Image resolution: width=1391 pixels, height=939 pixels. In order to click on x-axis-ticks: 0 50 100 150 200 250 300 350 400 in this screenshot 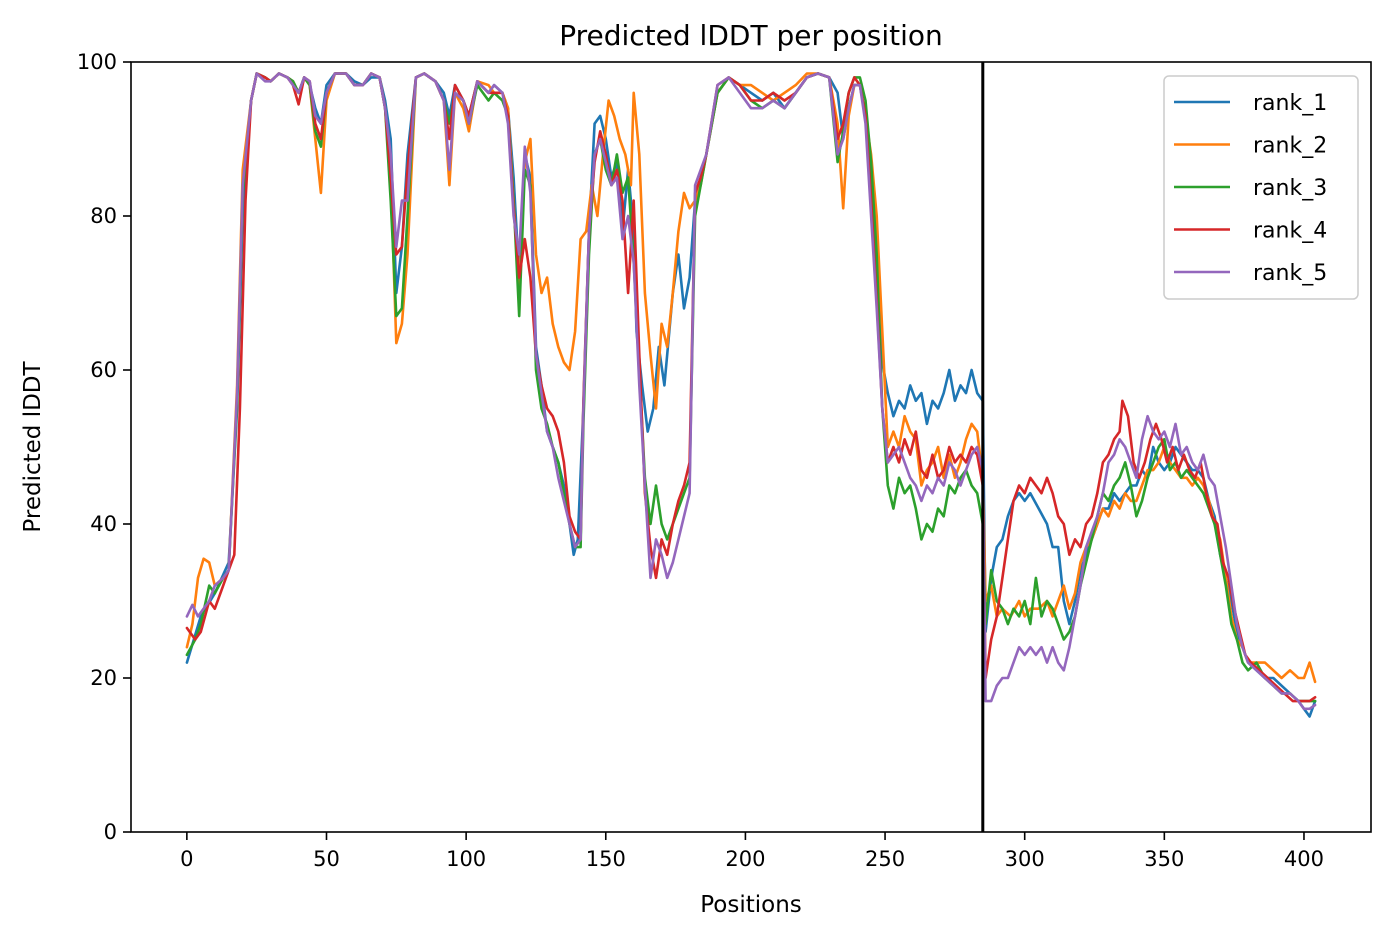, I will do `click(752, 851)`.